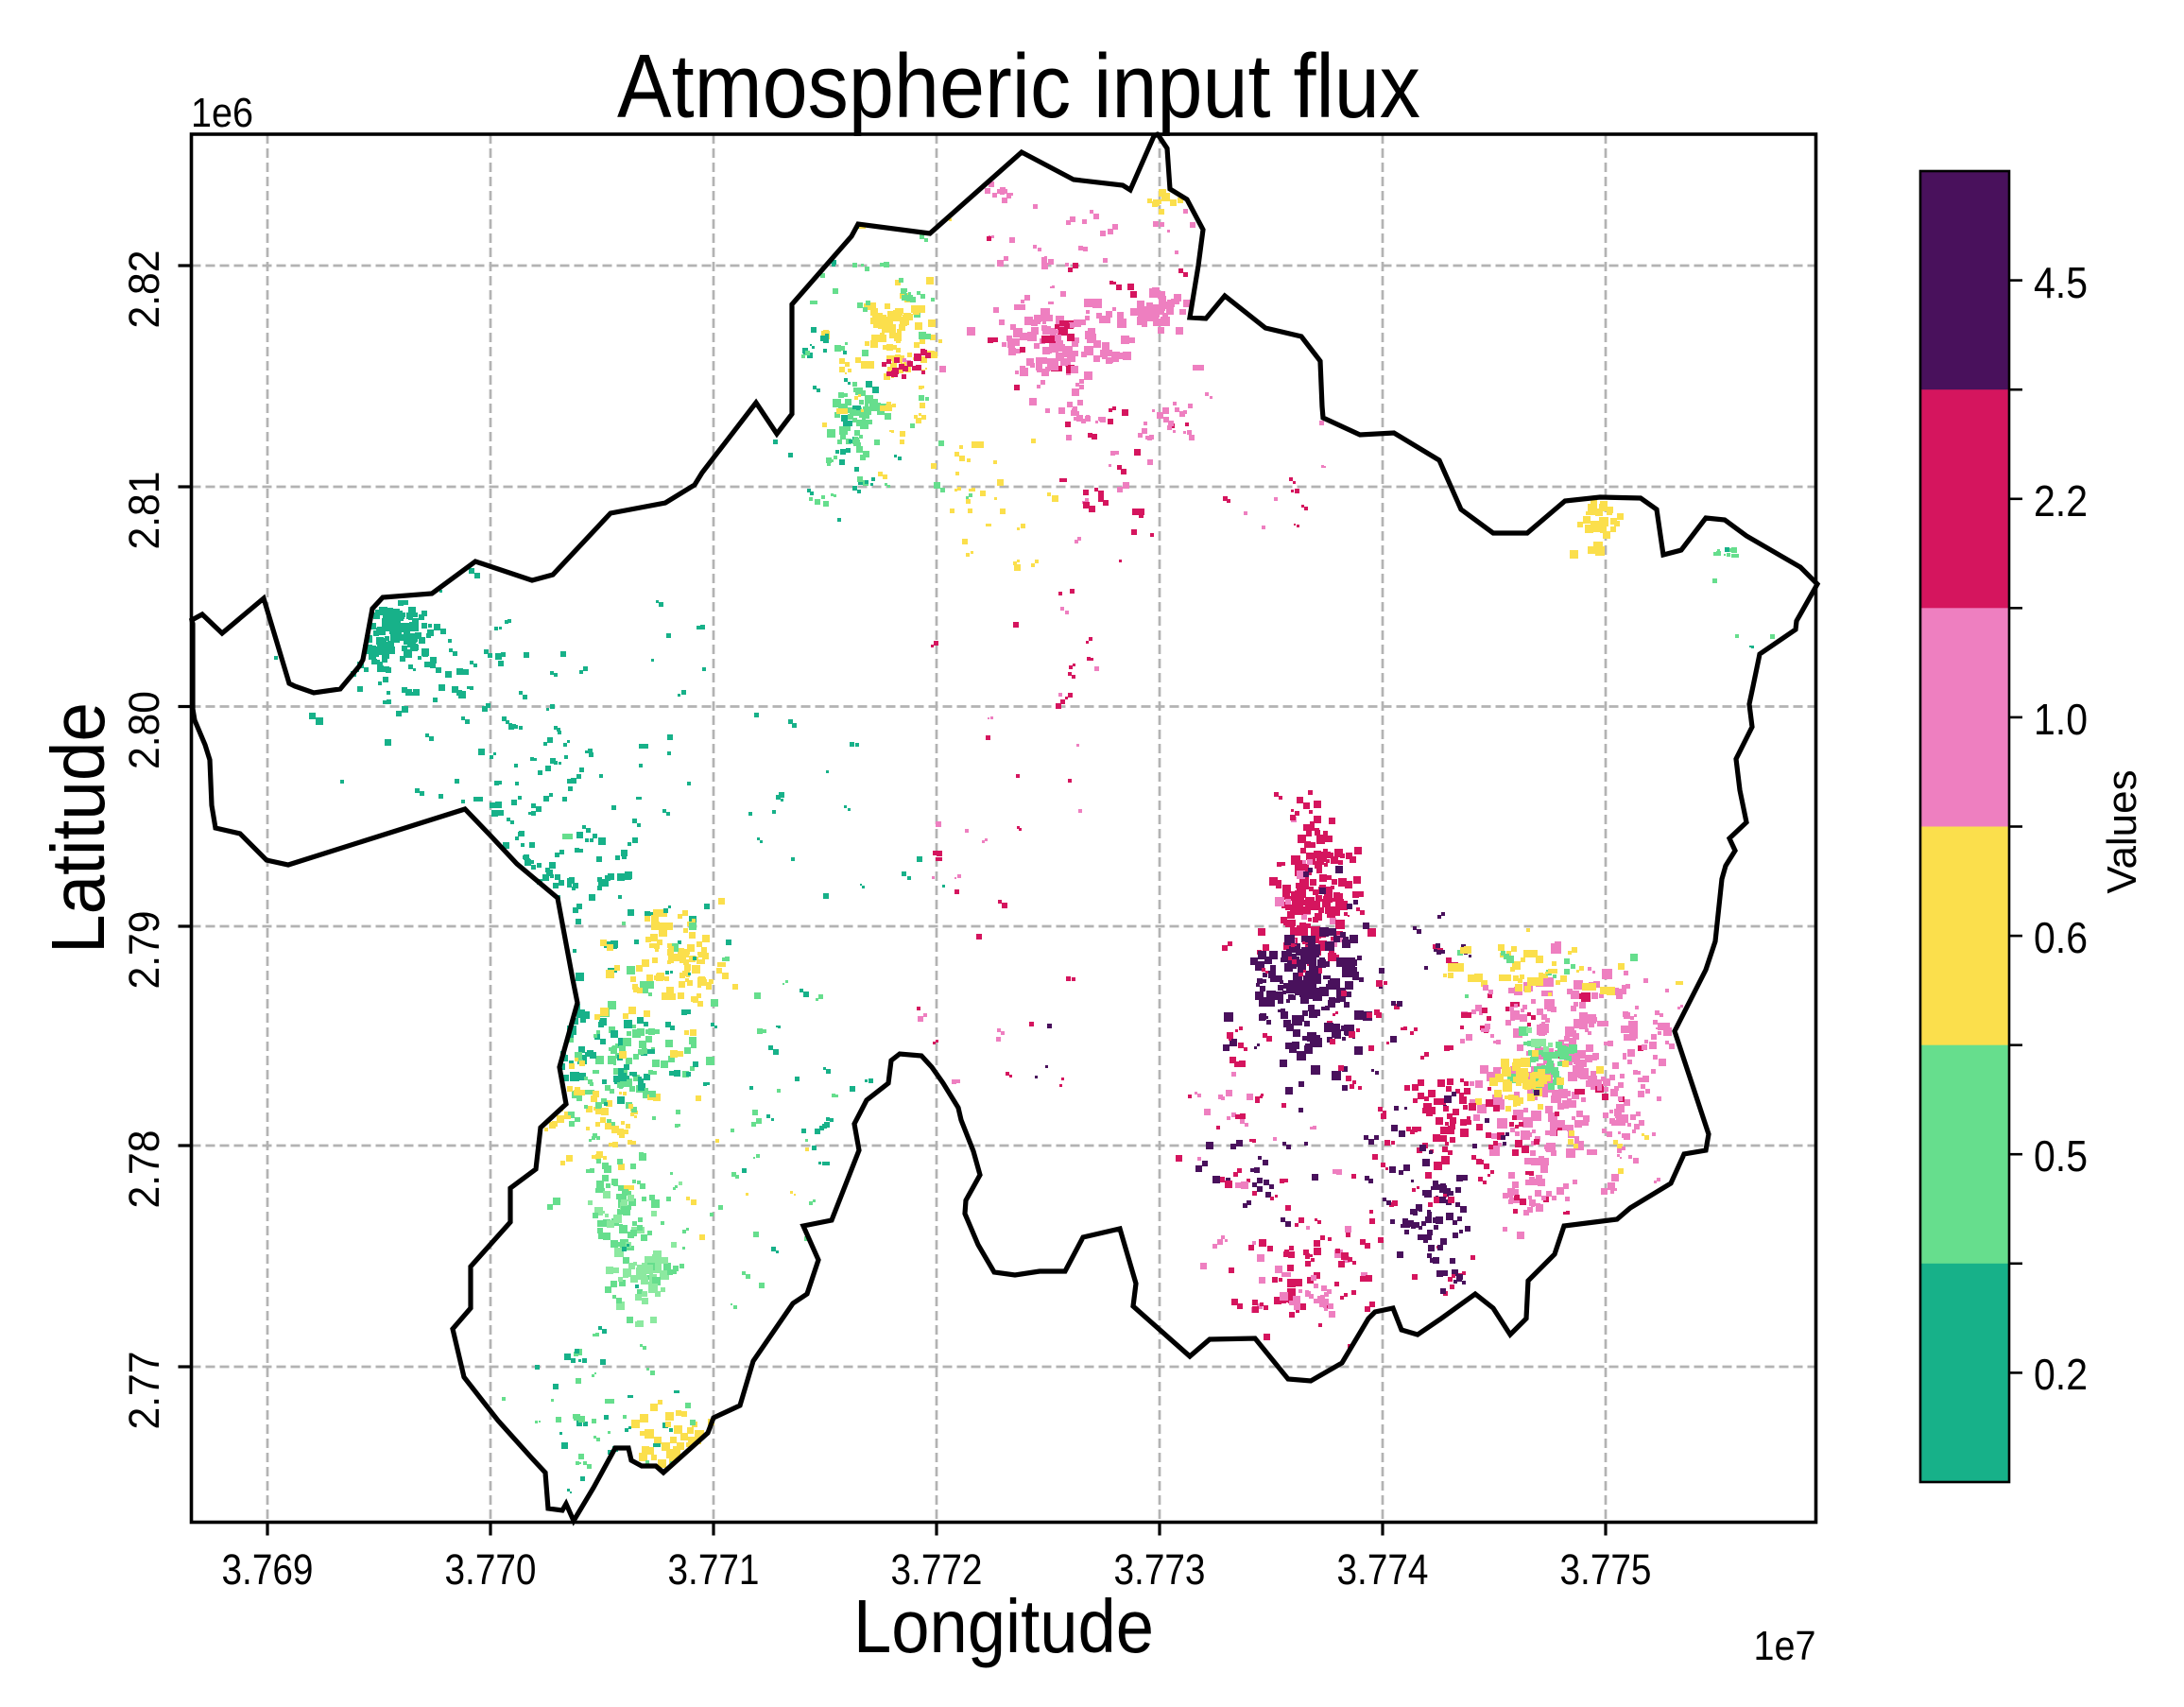 The width and height of the screenshot is (2184, 1707). What do you see at coordinates (144, 730) in the screenshot?
I see `svg-text: 2.80` at bounding box center [144, 730].